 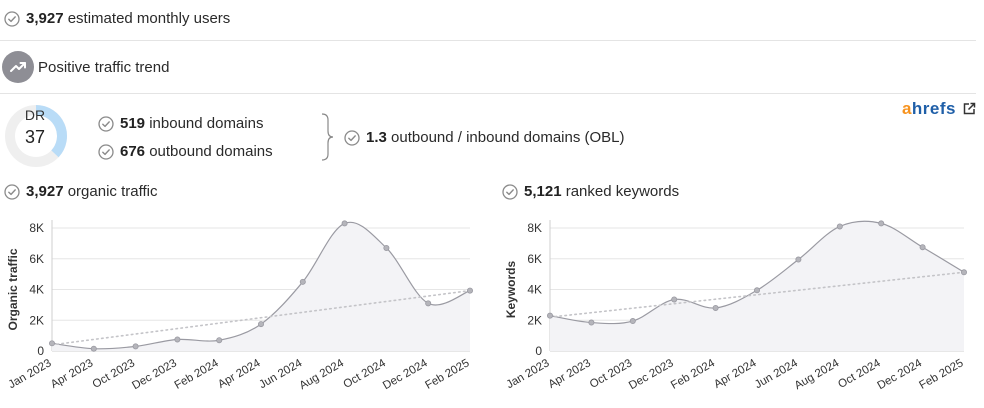 I want to click on ahrefs-link: a hrefs, so click(x=939, y=109).